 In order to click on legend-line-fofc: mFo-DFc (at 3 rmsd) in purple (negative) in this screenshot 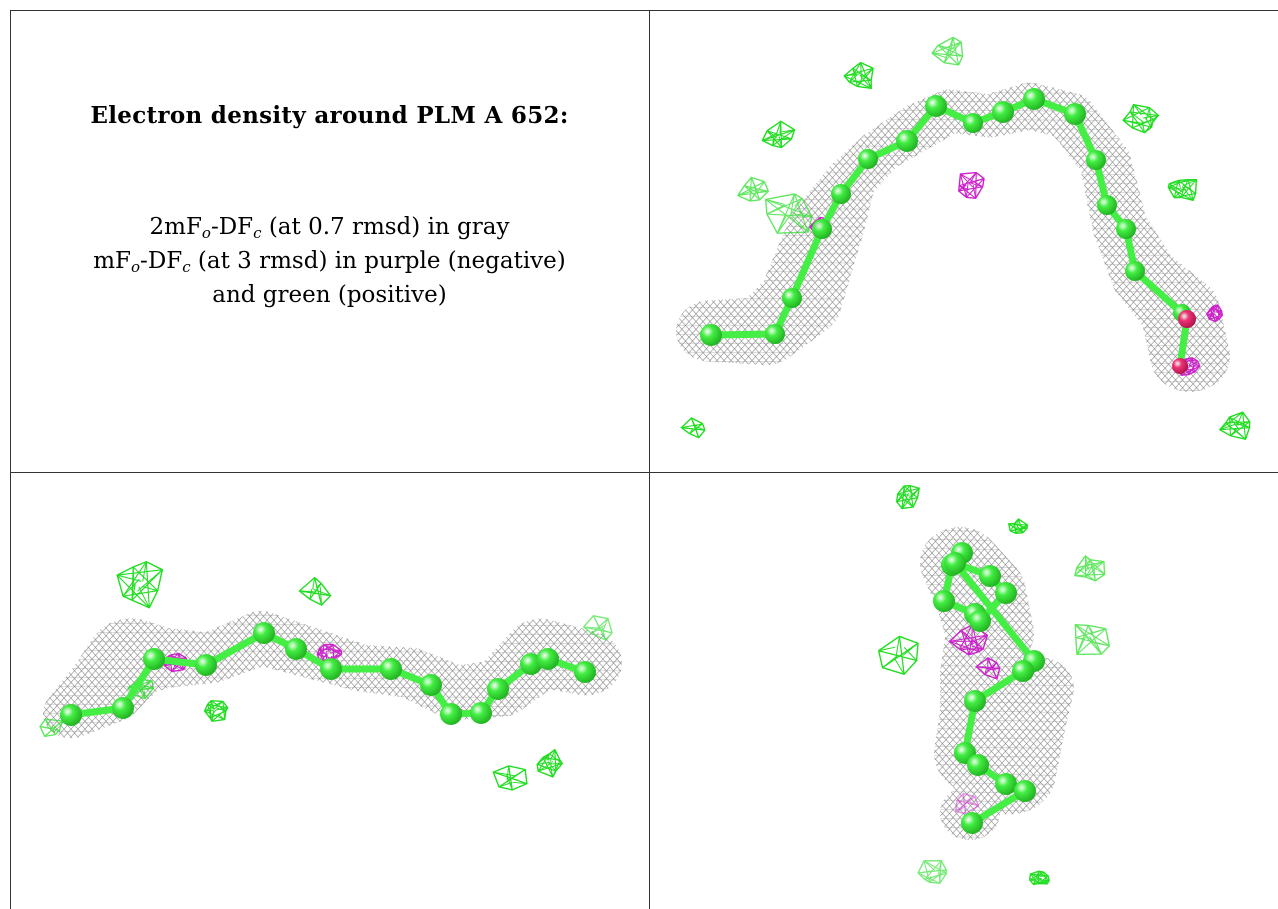, I will do `click(329, 262)`.